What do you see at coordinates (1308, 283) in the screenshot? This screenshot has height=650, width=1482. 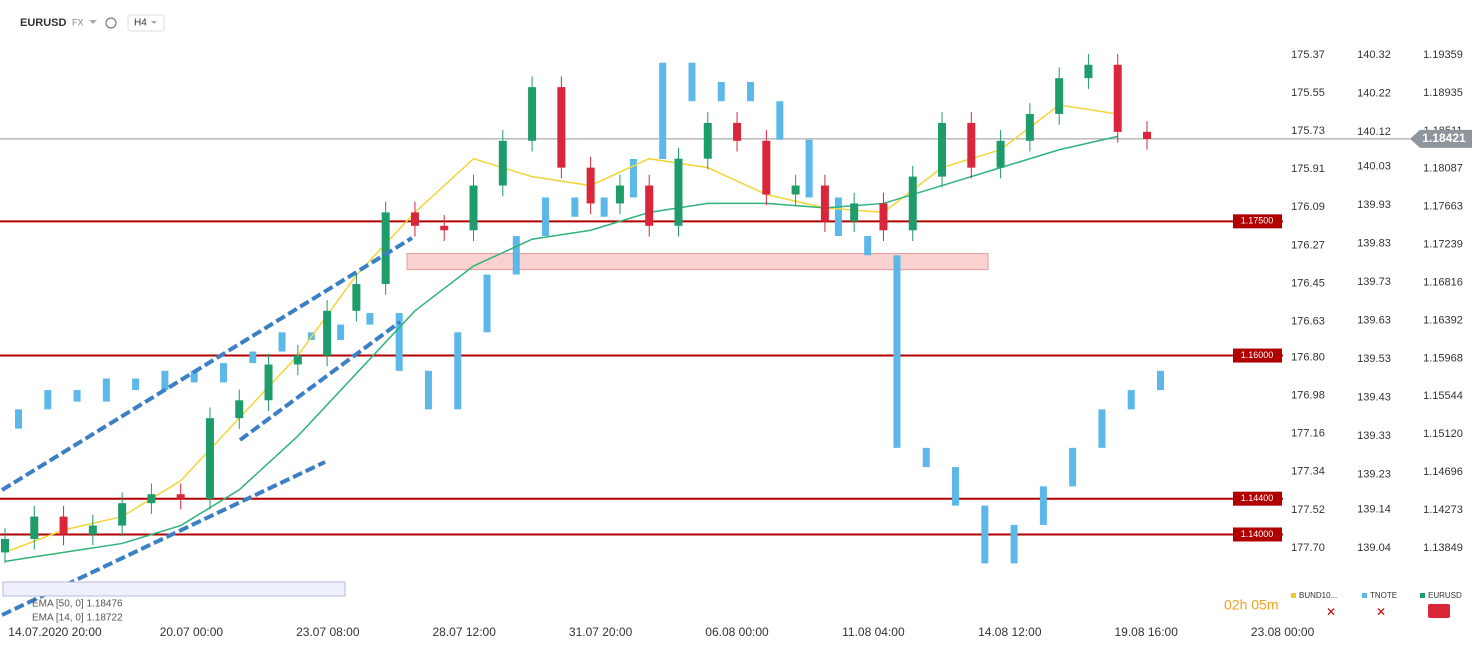 I see `y-tick-label: 176.45` at bounding box center [1308, 283].